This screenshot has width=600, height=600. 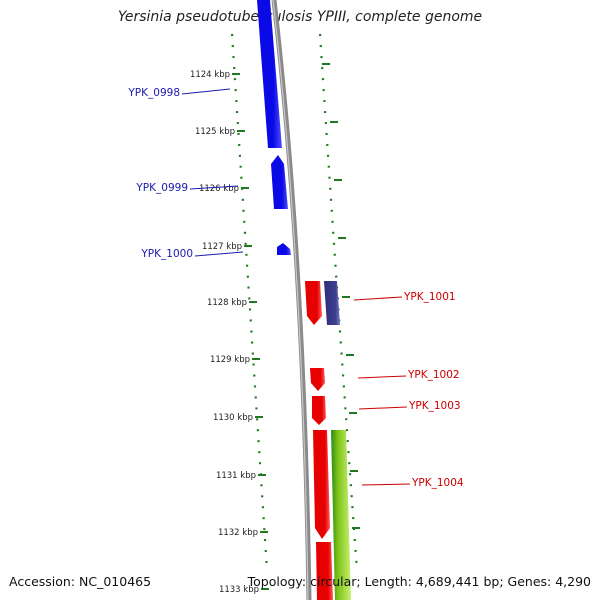 I want to click on gene-label-YPK_1004: YPK_1004, so click(x=437, y=483).